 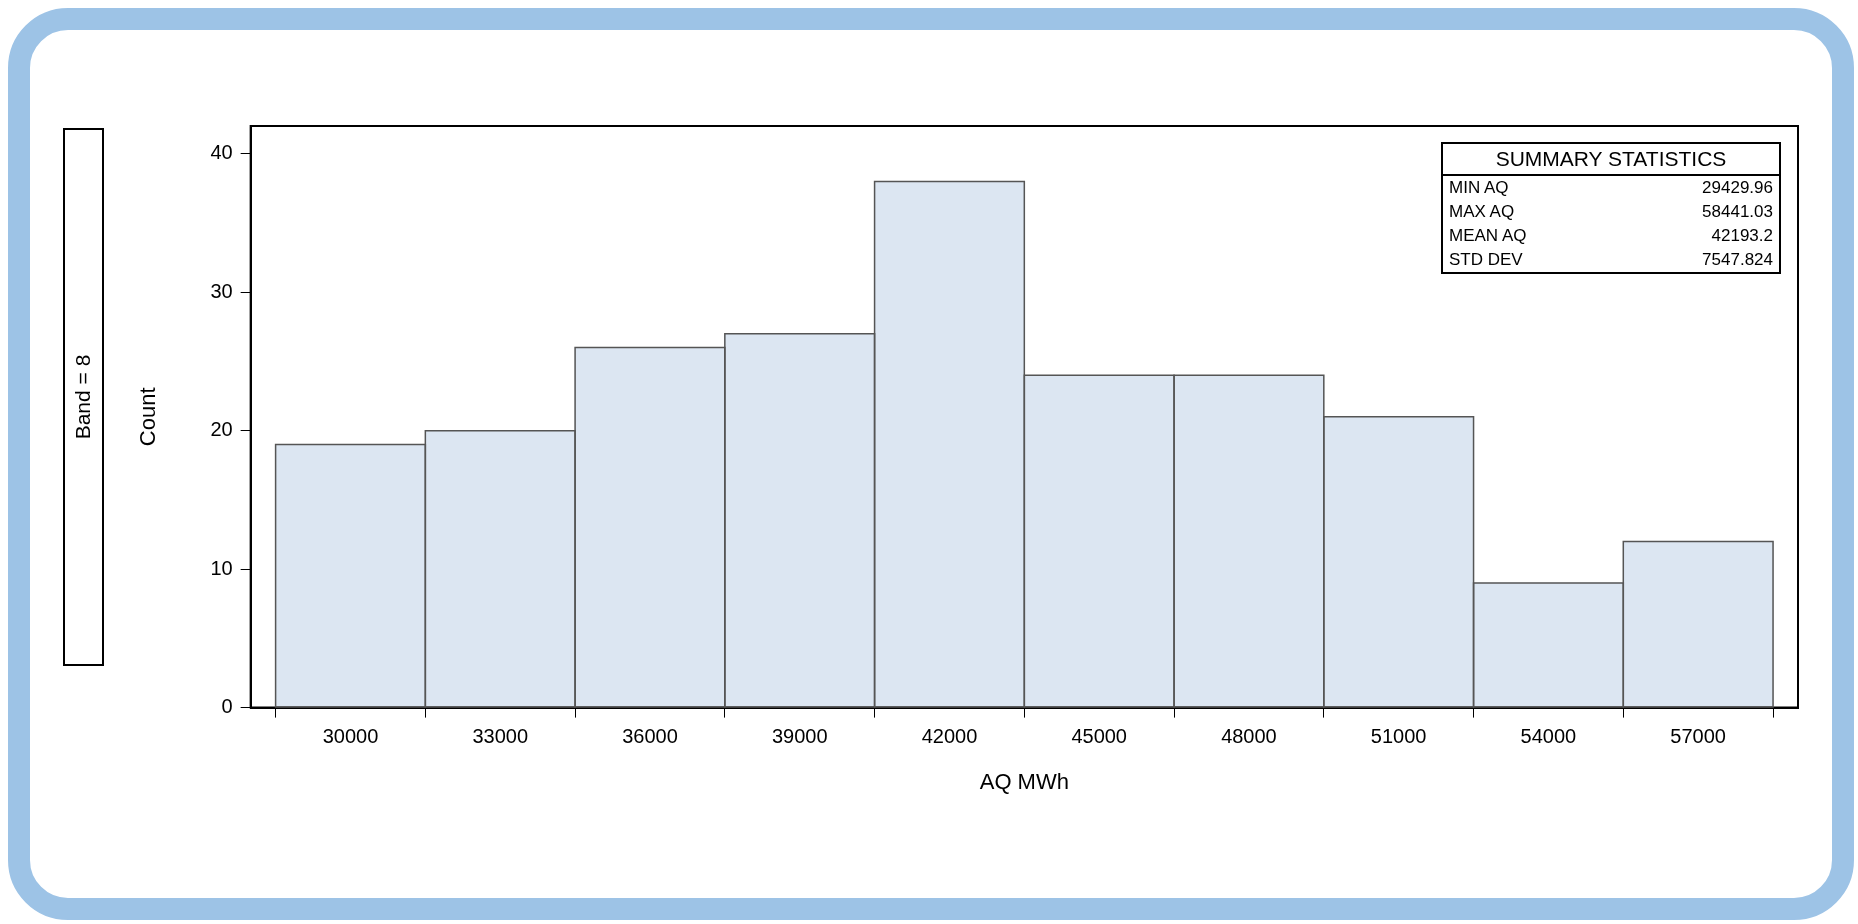 What do you see at coordinates (1479, 188) in the screenshot?
I see `annotation: MIN AQ` at bounding box center [1479, 188].